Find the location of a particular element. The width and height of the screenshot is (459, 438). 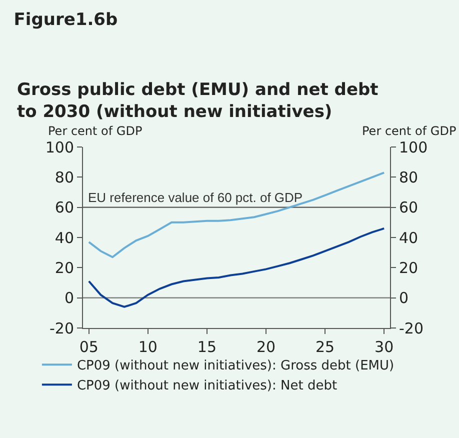

y2-tick-label: 60 is located at coordinates (408, 207).